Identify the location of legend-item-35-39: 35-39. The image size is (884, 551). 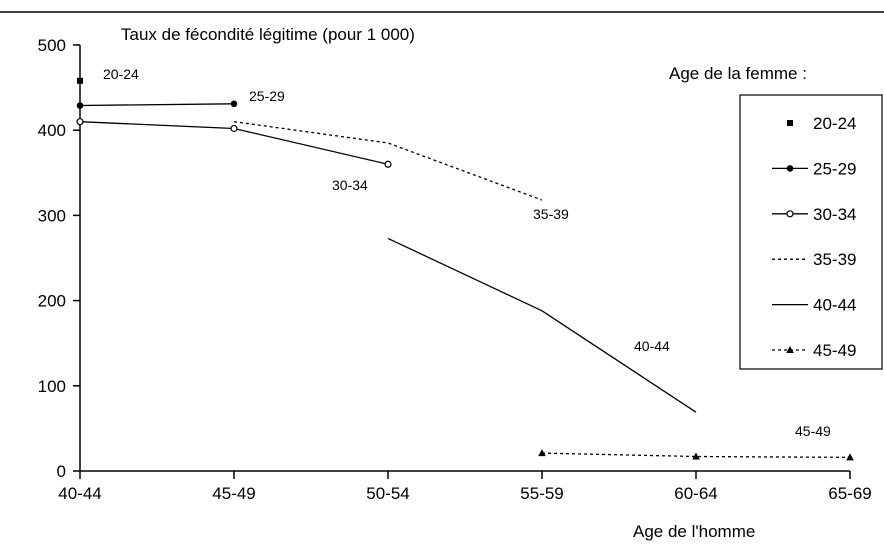
(814, 259).